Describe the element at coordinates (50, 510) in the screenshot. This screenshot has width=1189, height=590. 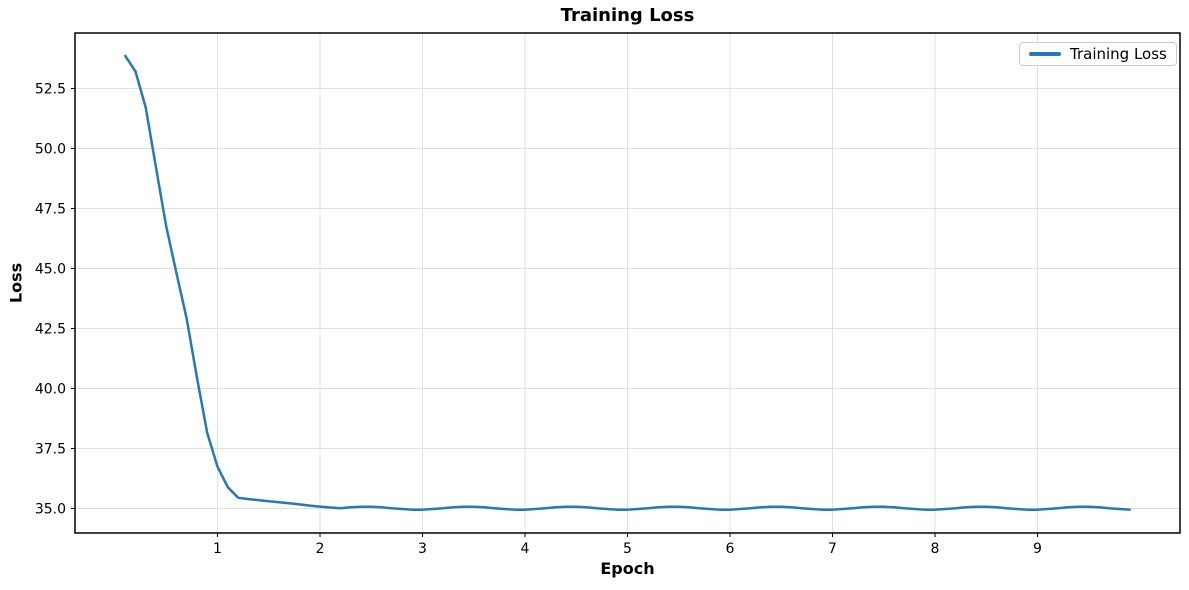
I see `y-tick-label: 35.0` at that location.